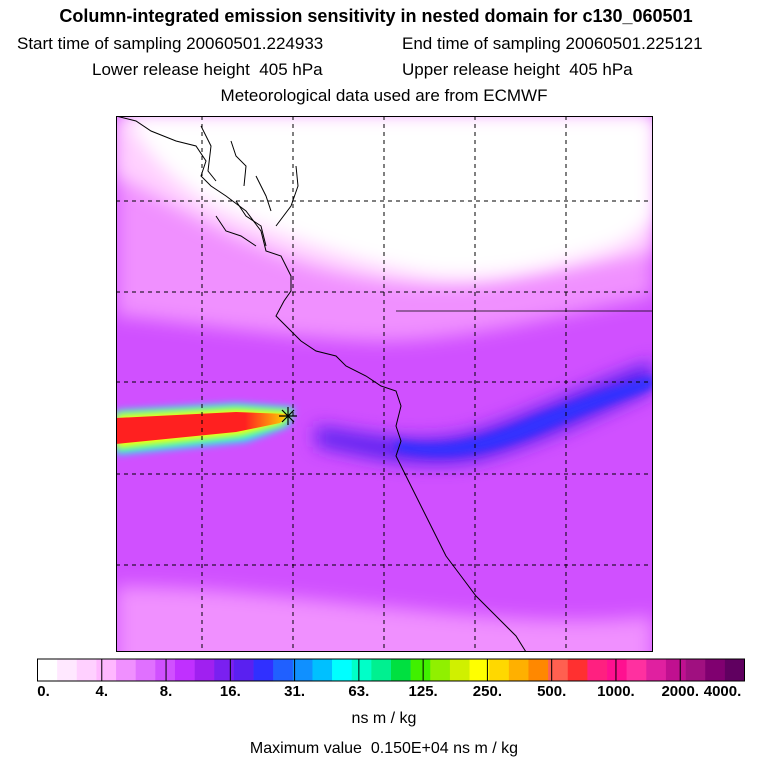 Image resolution: width=768 pixels, height=768 pixels. What do you see at coordinates (384, 95) in the screenshot?
I see `met-source: Meteorological data used are from ECMWF` at bounding box center [384, 95].